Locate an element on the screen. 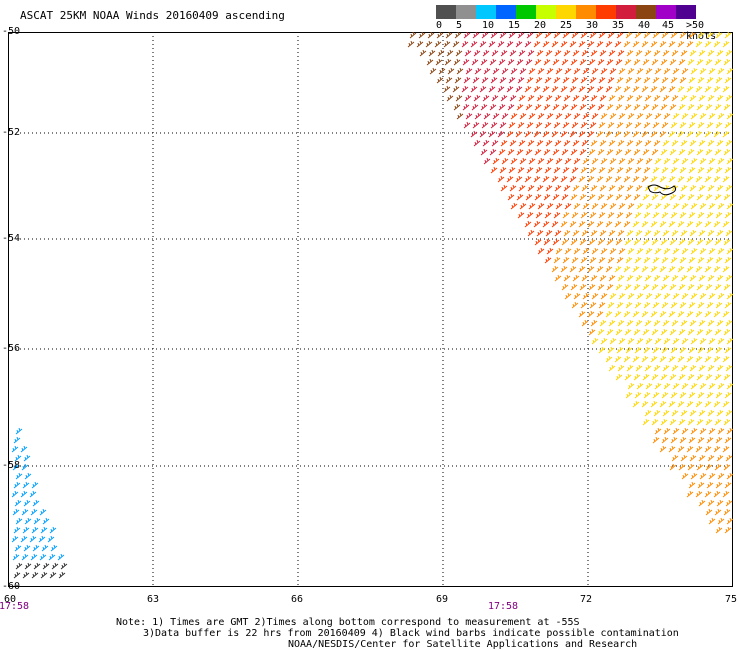  y-tick-label: -52 is located at coordinates (11, 132).